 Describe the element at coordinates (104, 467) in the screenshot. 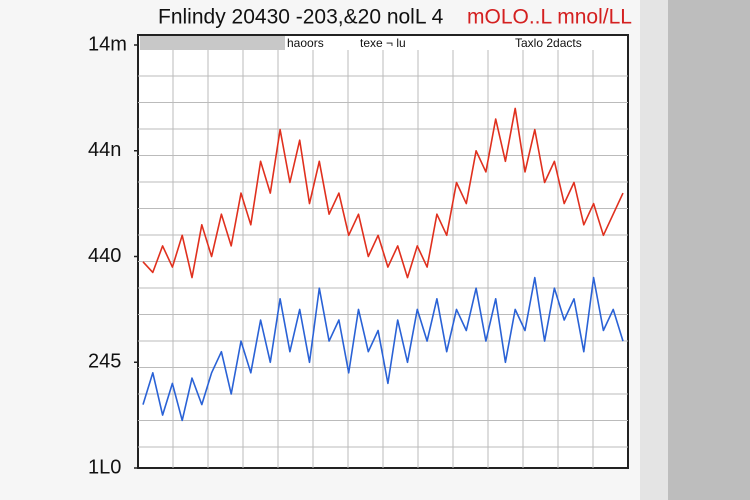

I see `y-tick-label: 1L0` at that location.